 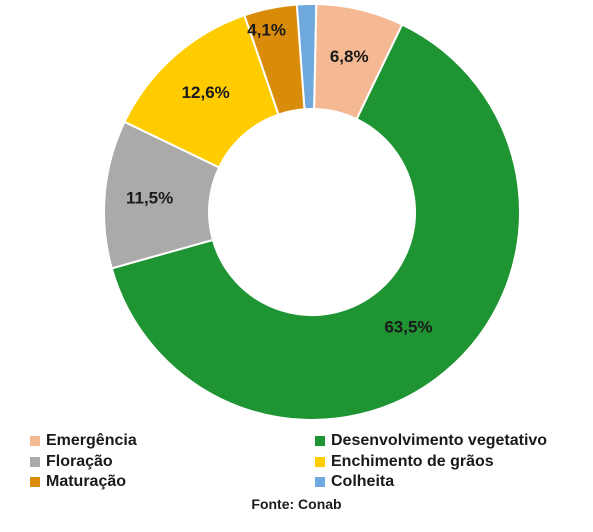 I want to click on legend-item-desenvolvimento-vegetativo: Desenvolvimento vegetativo, so click(x=431, y=441).